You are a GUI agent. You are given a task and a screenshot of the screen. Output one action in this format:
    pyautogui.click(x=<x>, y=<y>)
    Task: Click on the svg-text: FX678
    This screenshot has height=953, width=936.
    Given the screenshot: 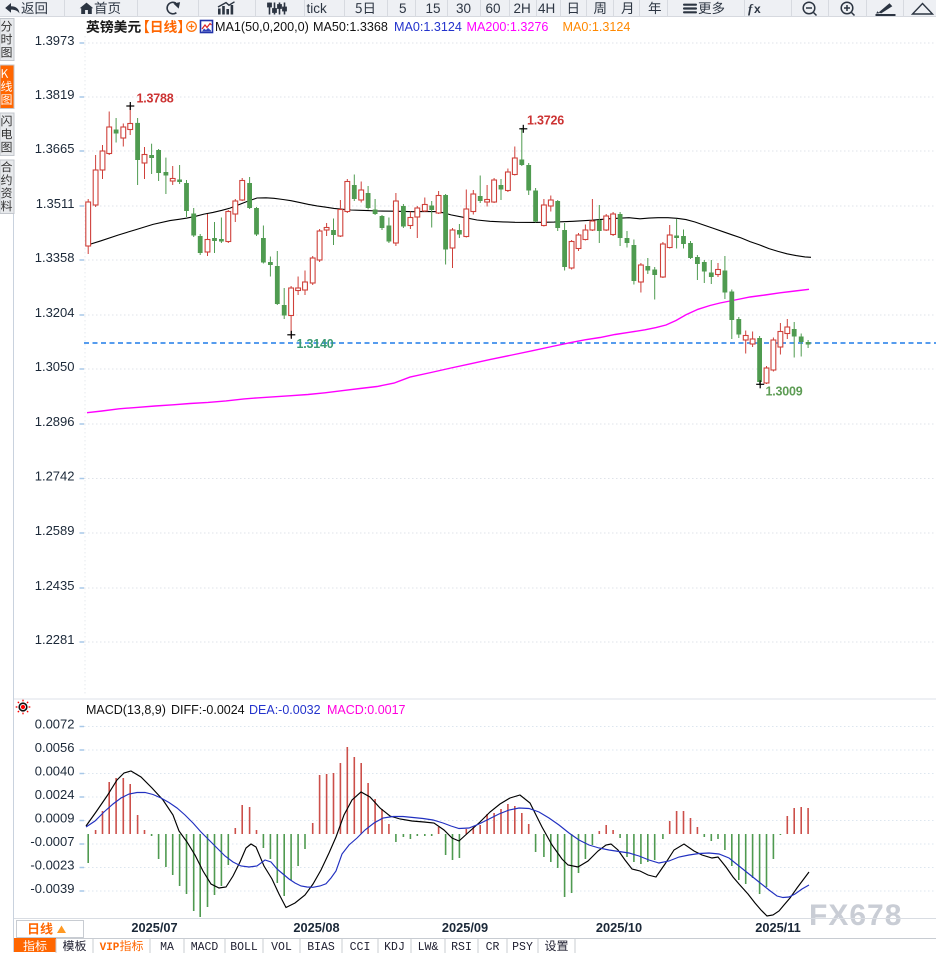 What is the action you would take?
    pyautogui.click(x=855, y=915)
    